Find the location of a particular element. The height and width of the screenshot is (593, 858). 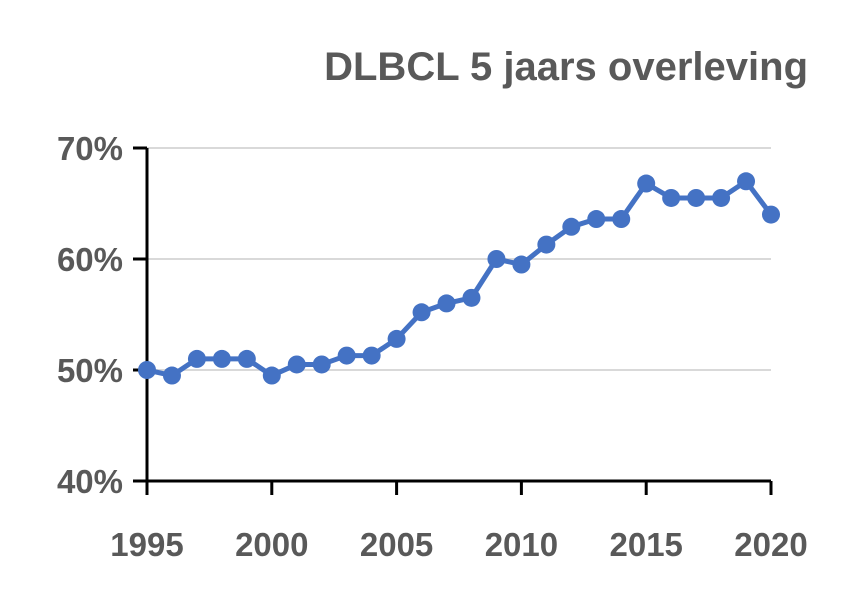

x-tick-label: 1995 is located at coordinates (146, 544).